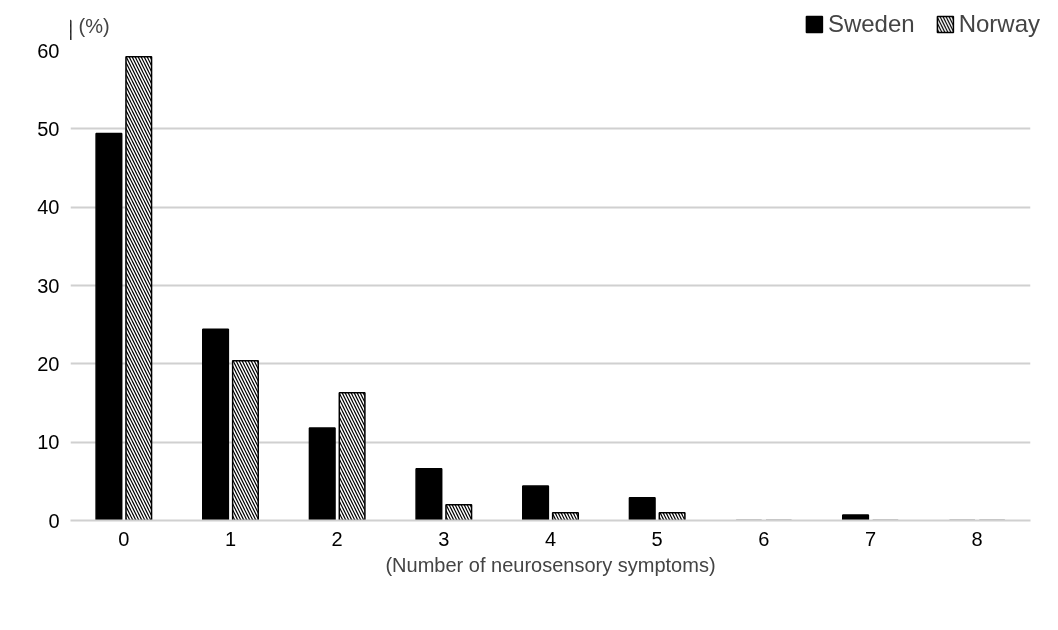  I want to click on y-tick-label: 0, so click(54, 520).